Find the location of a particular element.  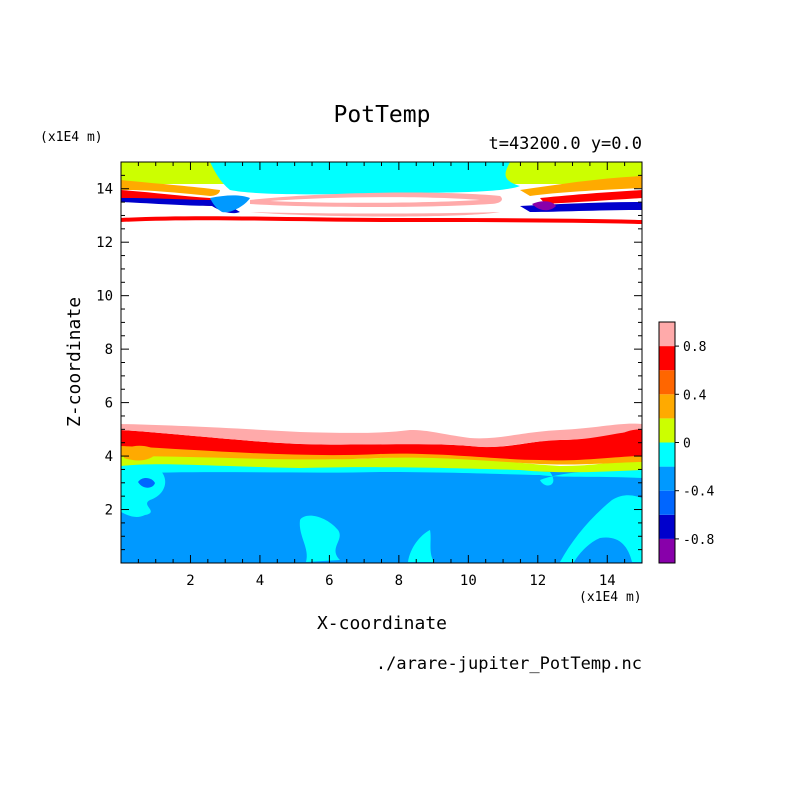

contour-lower-boundary-orange is located at coordinates (381, 454).